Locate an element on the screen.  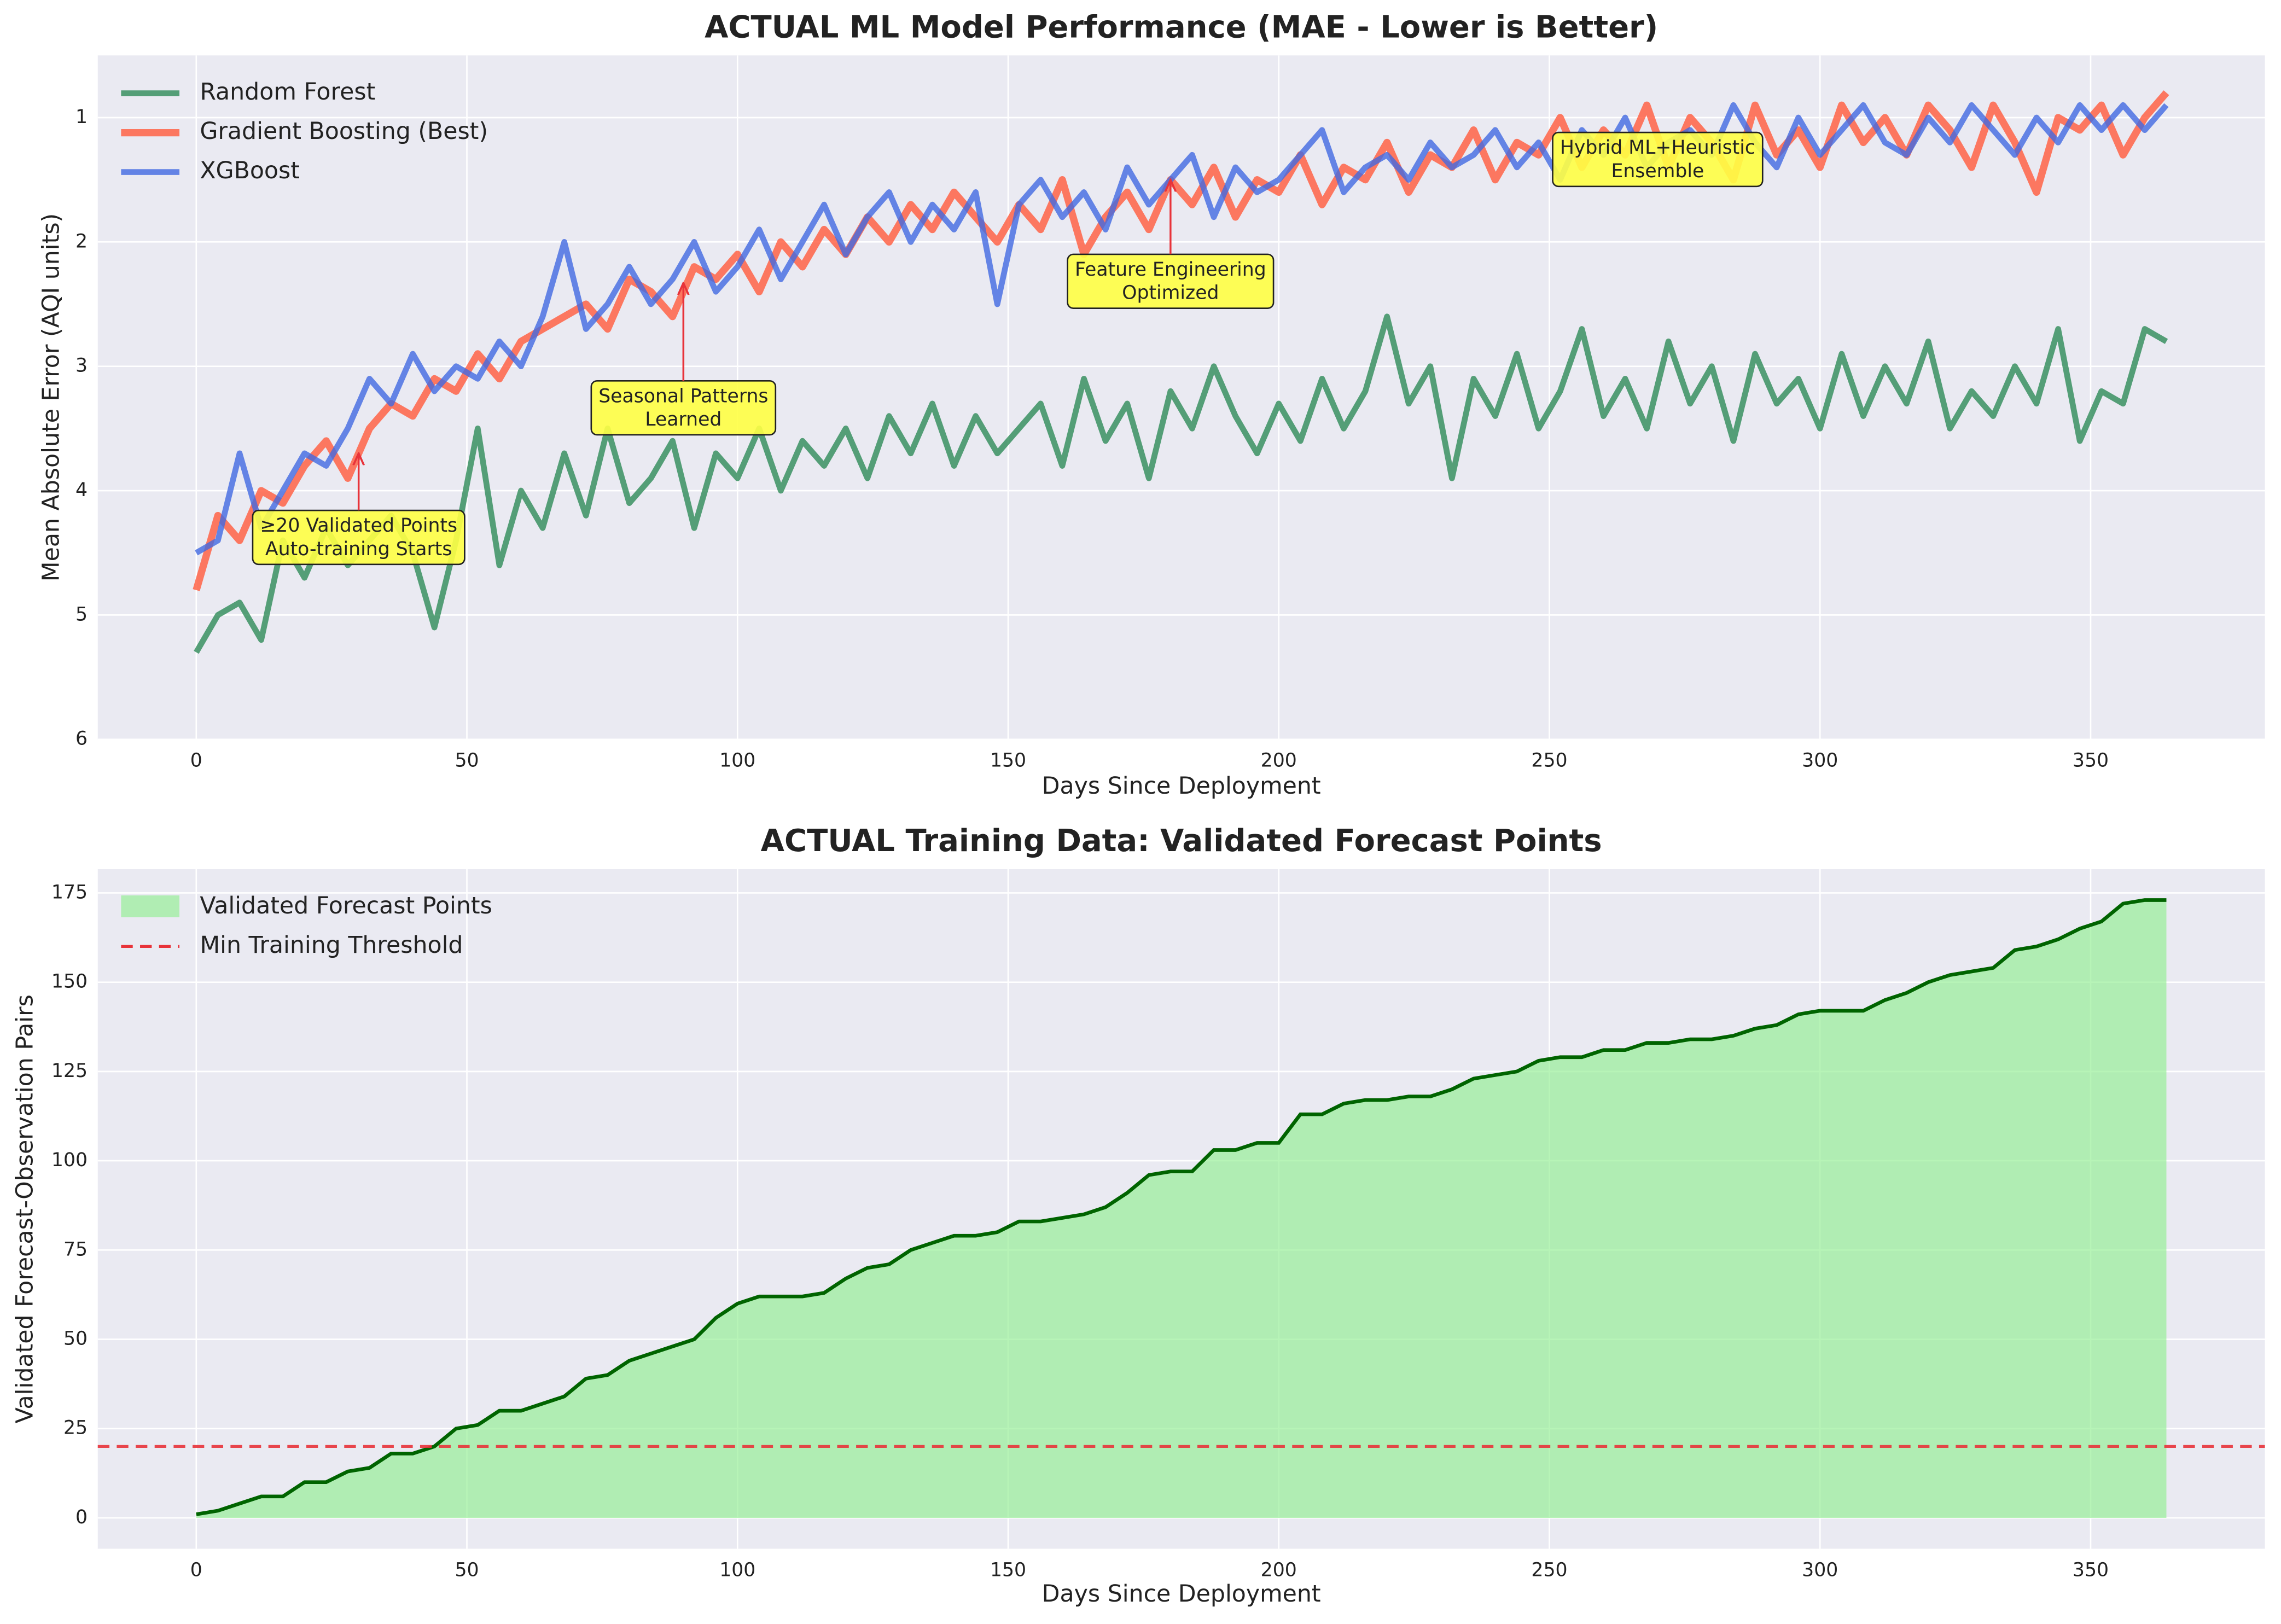
y-tick-label: 150 is located at coordinates (69, 982).